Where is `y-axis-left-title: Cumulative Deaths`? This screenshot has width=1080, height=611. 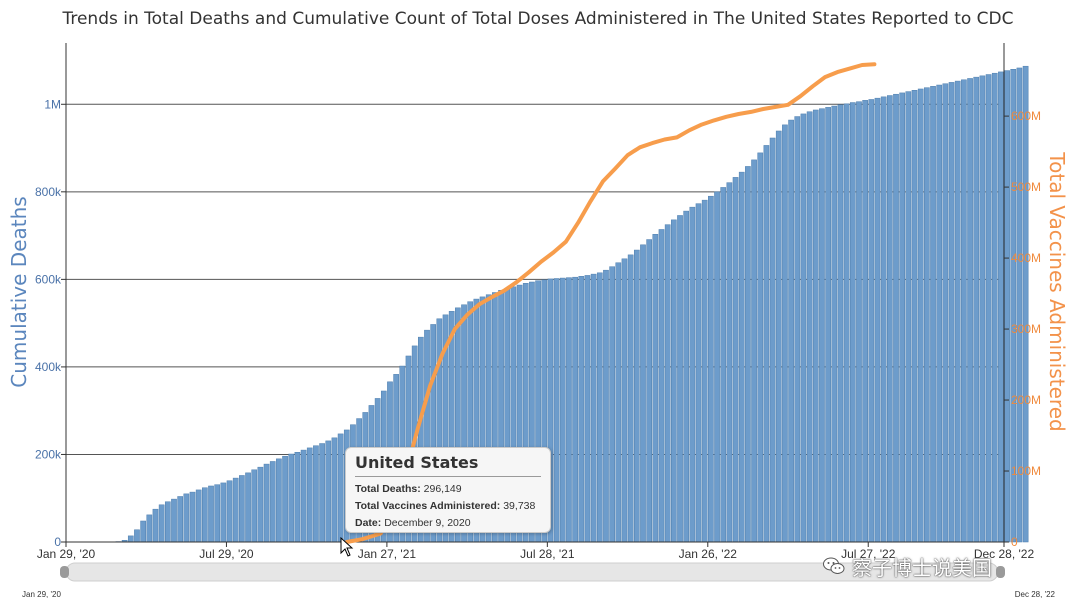 y-axis-left-title: Cumulative Deaths is located at coordinates (19, 291).